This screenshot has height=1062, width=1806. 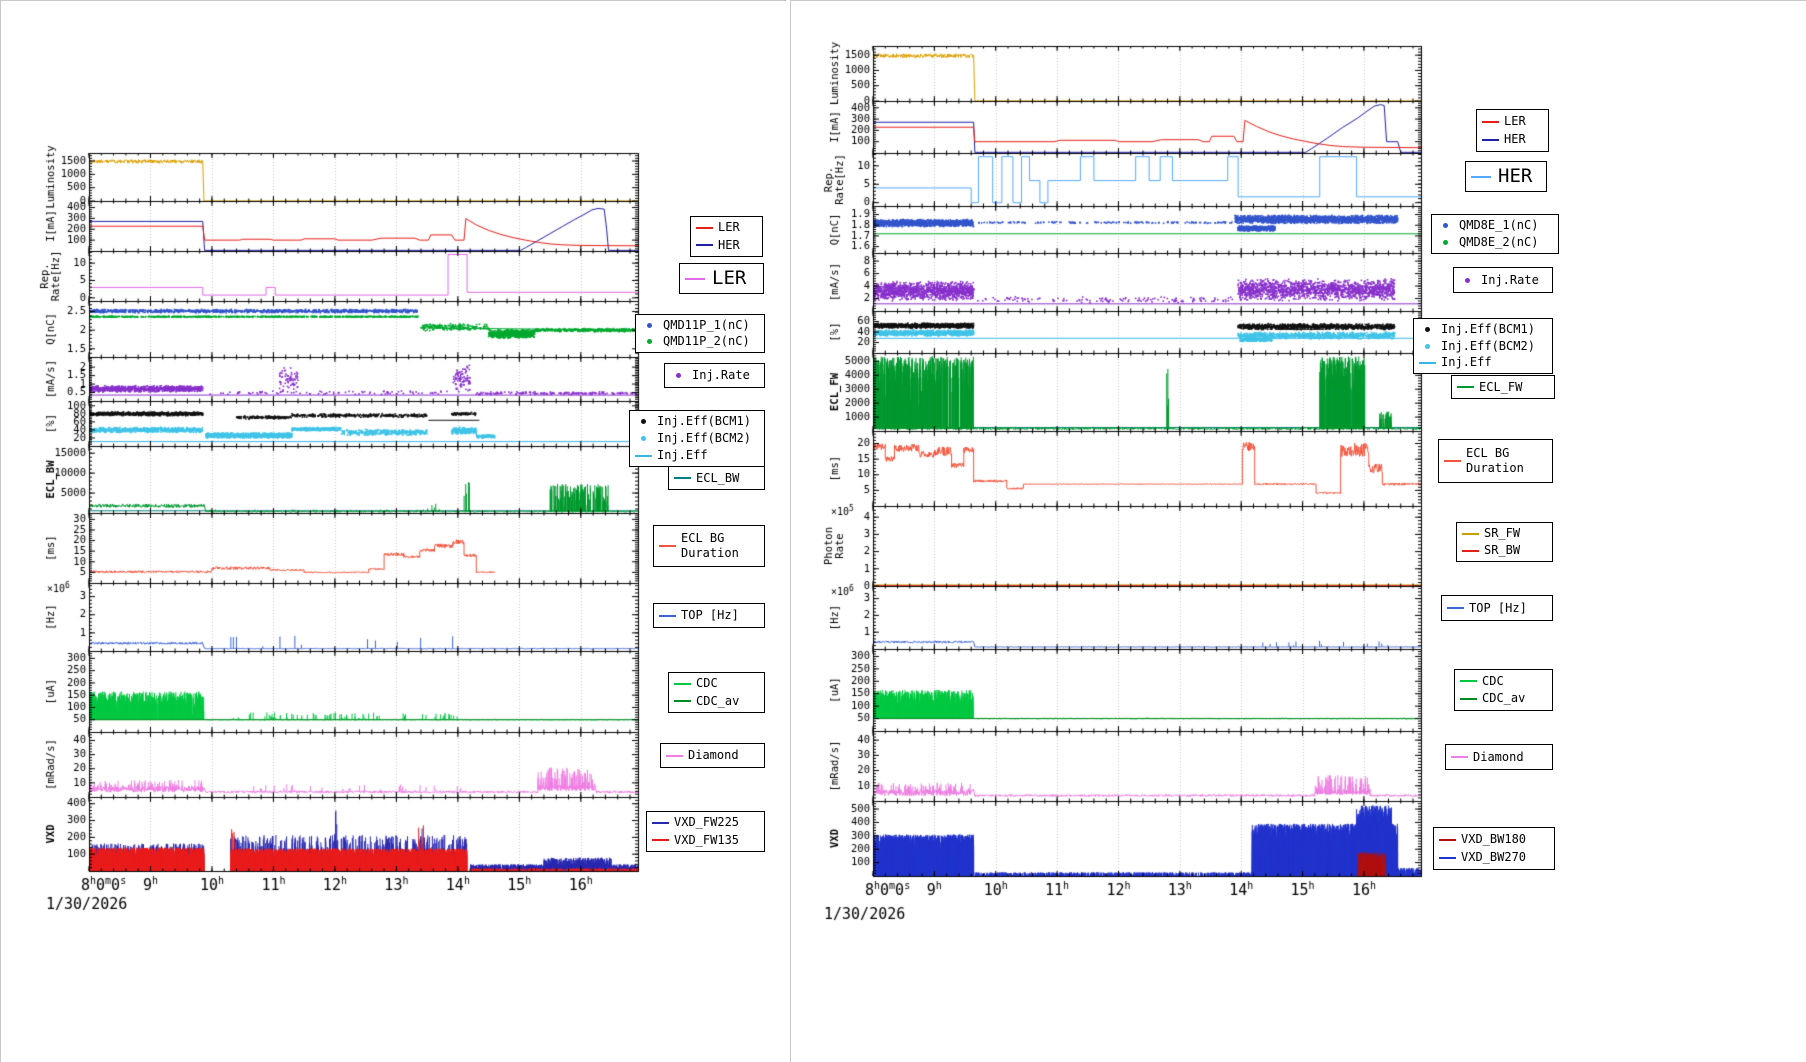 I want to click on legend-item: QMD8E_2(nC), so click(x=1495, y=242).